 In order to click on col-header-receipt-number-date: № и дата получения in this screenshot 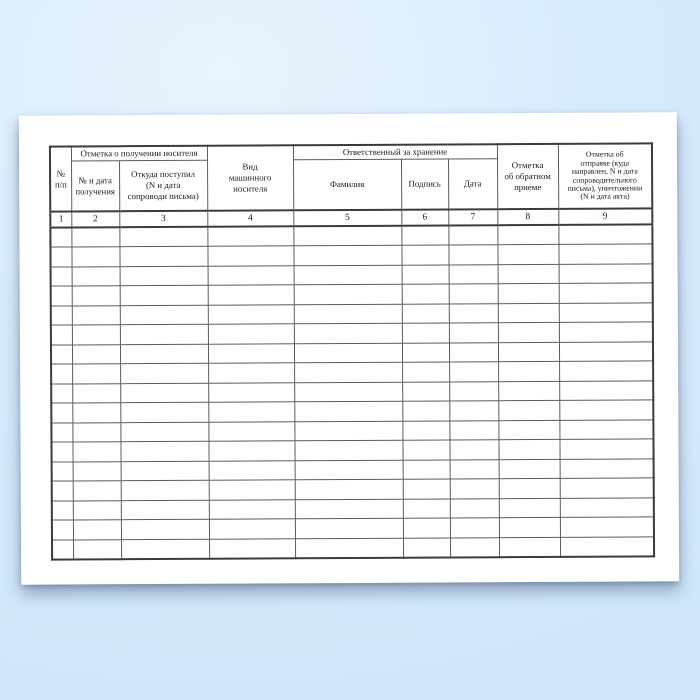, I will do `click(95, 186)`.